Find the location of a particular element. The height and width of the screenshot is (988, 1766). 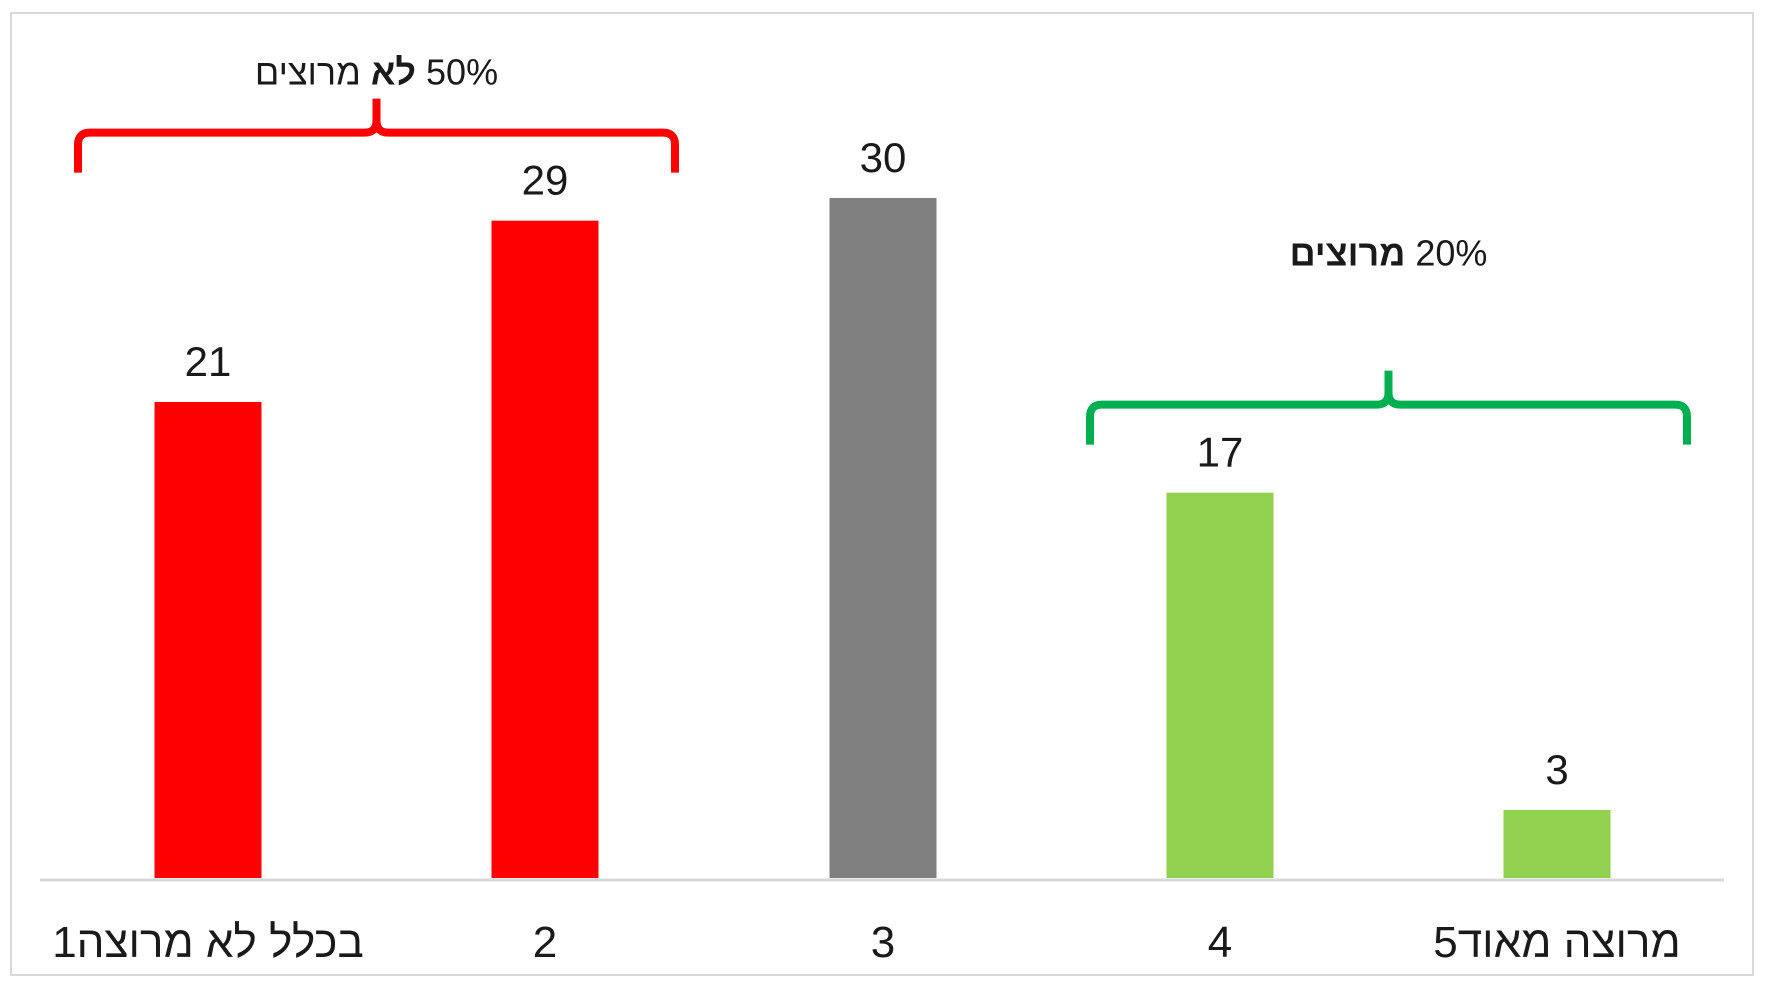

data-label-4: 17 is located at coordinates (1220, 452).